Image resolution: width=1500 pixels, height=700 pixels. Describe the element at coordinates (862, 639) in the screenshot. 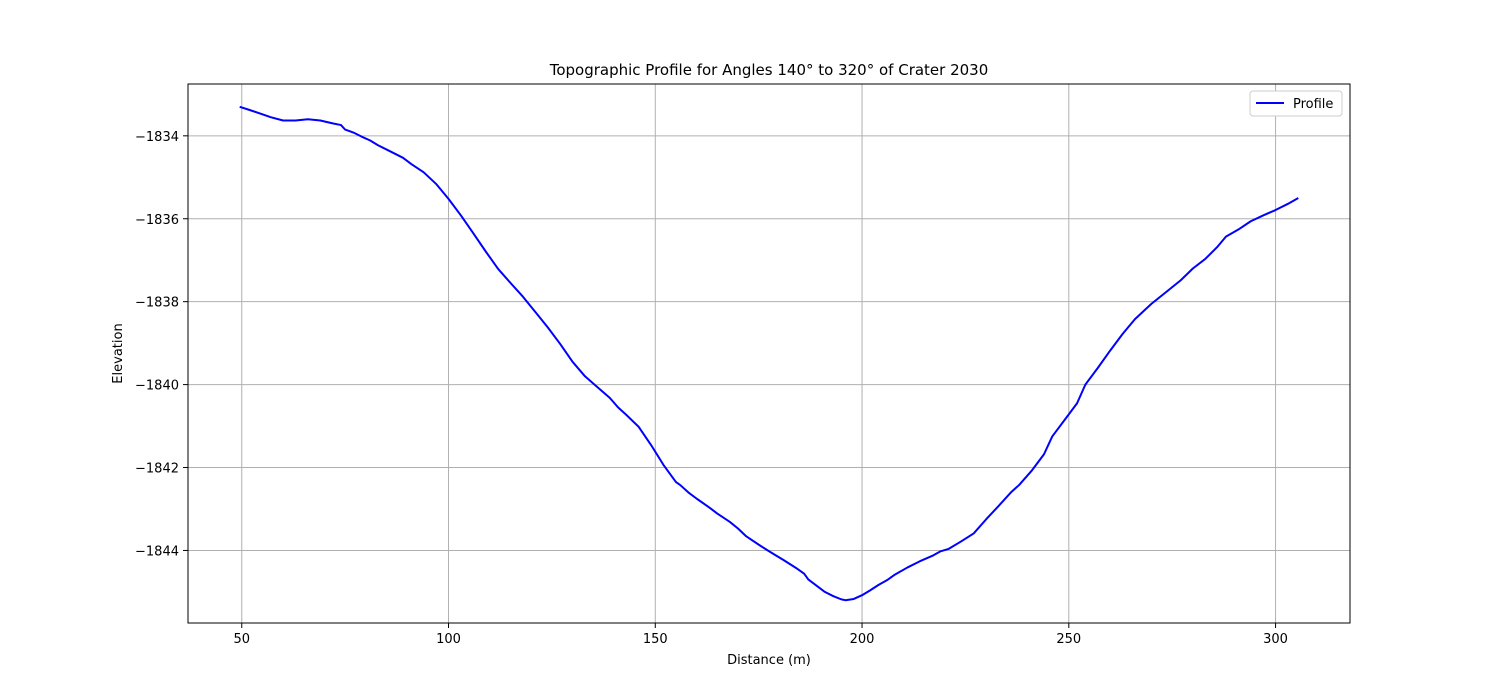

I see `x-tick-label: 200` at that location.